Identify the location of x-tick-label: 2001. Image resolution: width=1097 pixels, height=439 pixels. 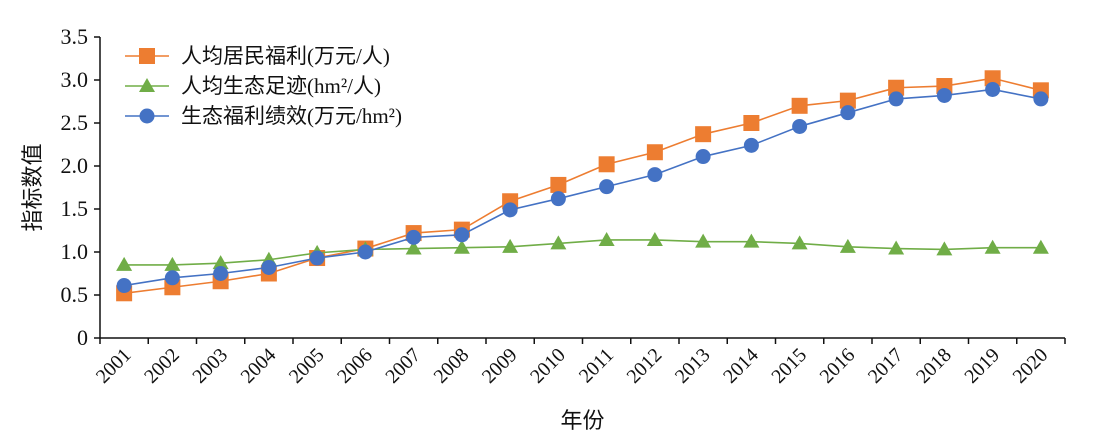
(114, 366).